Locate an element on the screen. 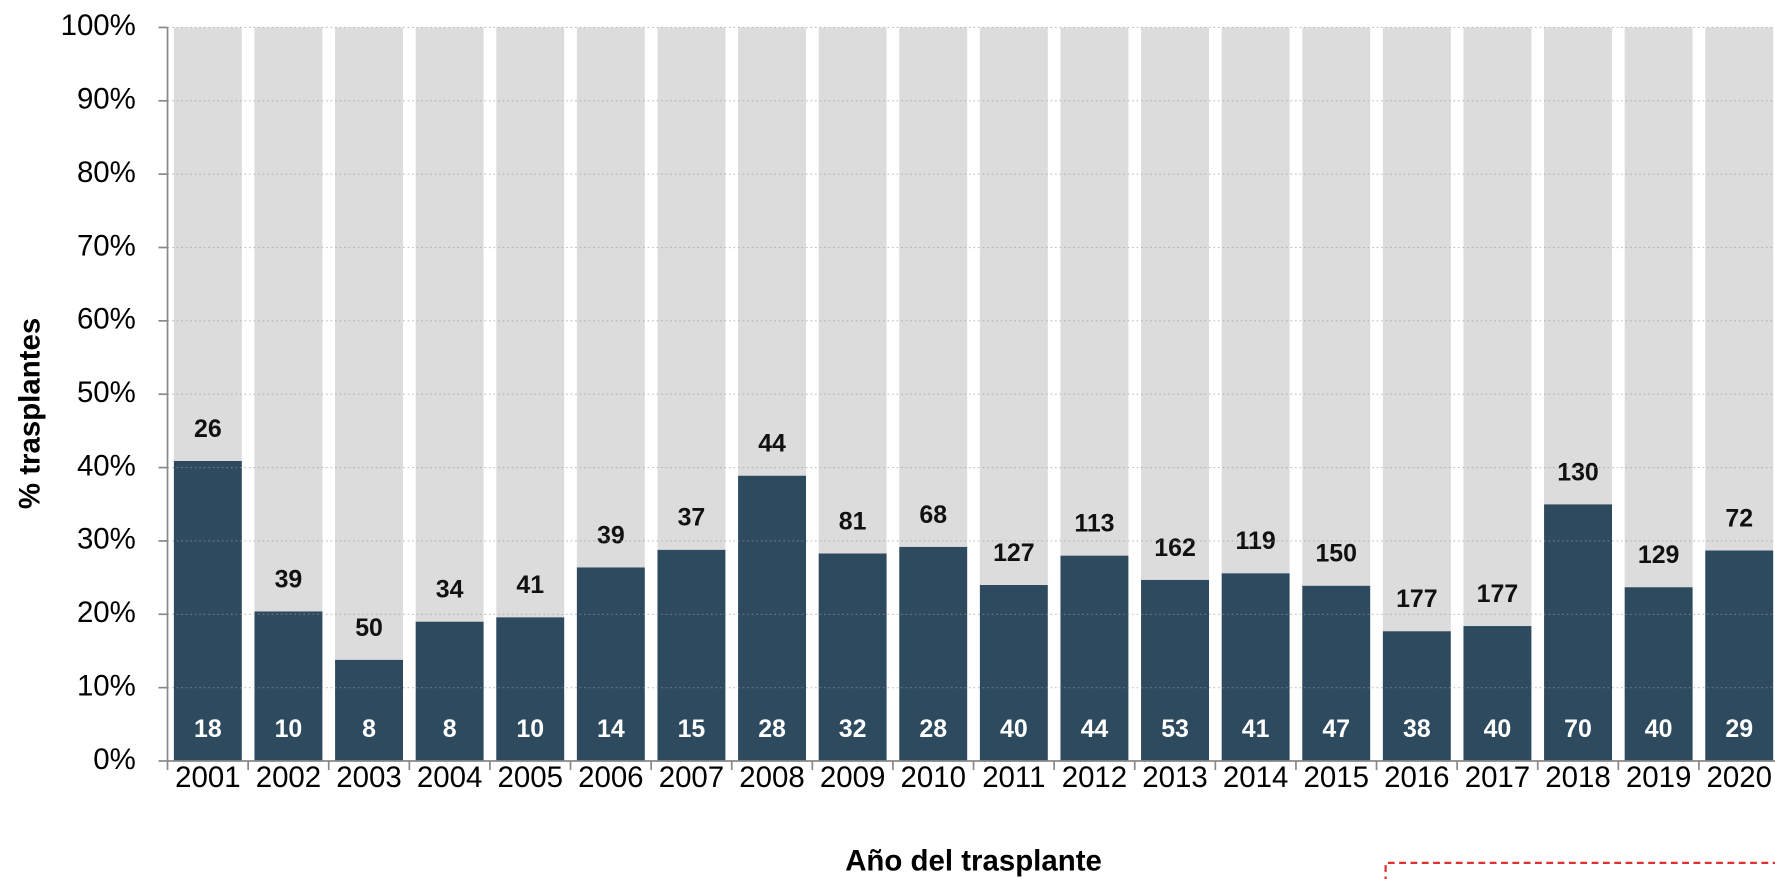 The width and height of the screenshot is (1775, 879). count-label: 14 is located at coordinates (611, 729).